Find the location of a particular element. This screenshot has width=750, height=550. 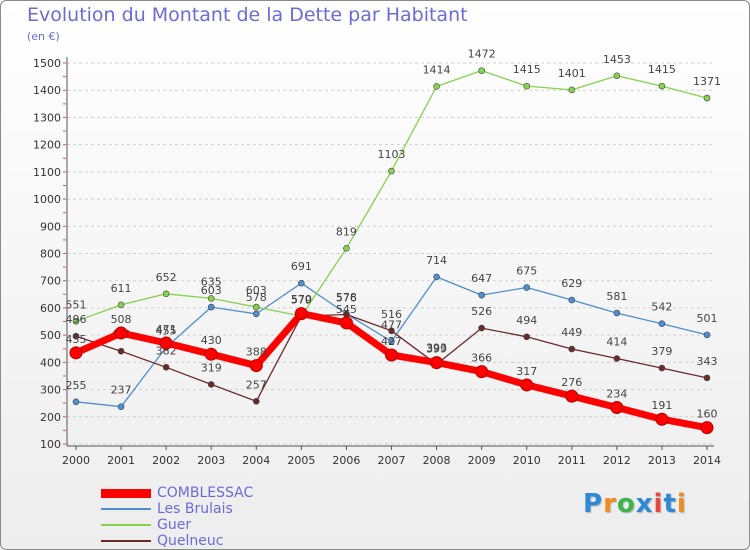

x-tick-label: 2000 is located at coordinates (76, 460).